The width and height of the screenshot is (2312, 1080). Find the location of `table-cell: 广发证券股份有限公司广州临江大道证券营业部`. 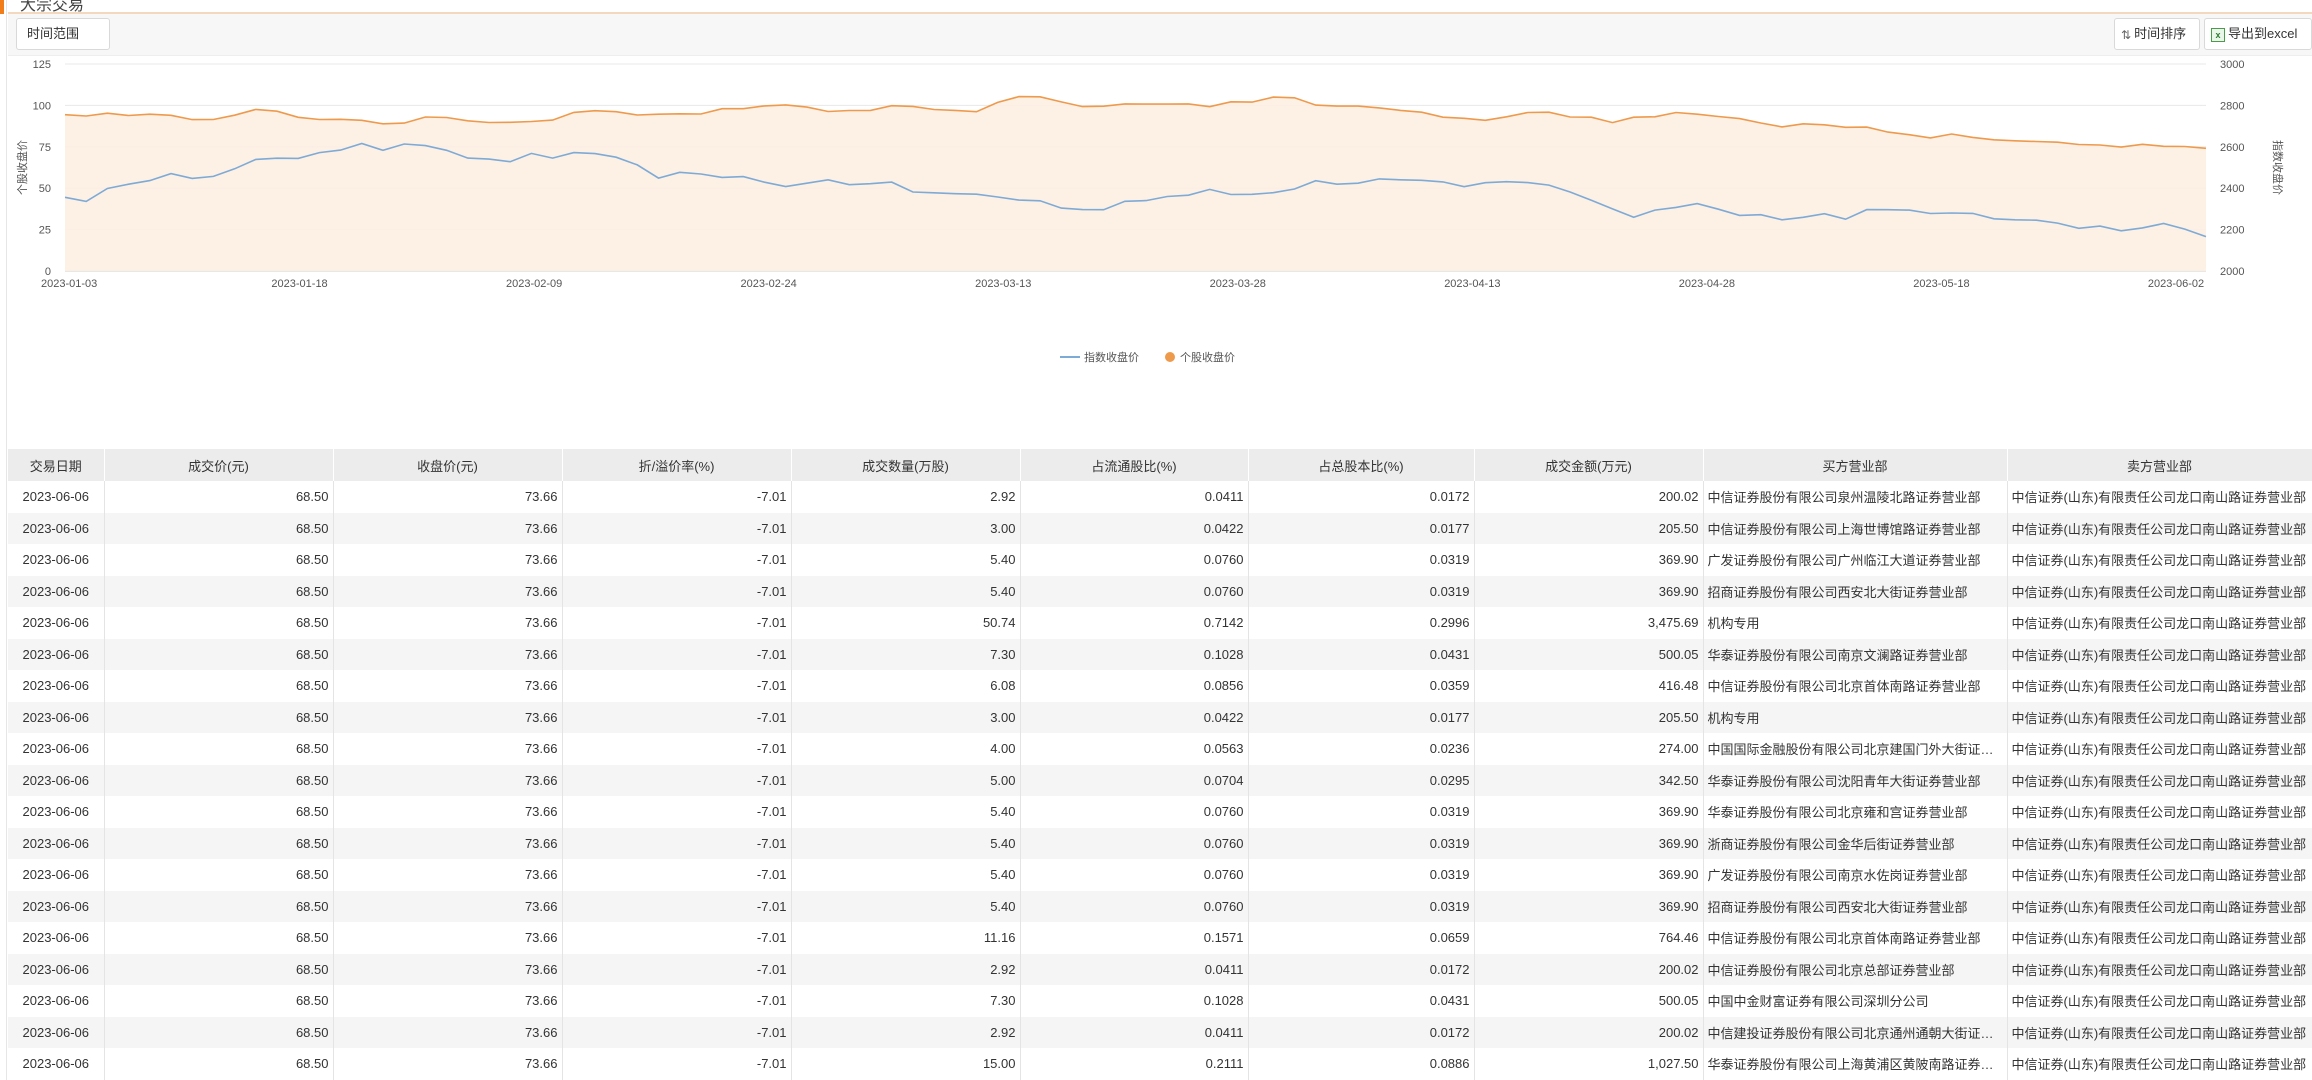

table-cell: 广发证券股份有限公司广州临江大道证券营业部 is located at coordinates (1855, 560).